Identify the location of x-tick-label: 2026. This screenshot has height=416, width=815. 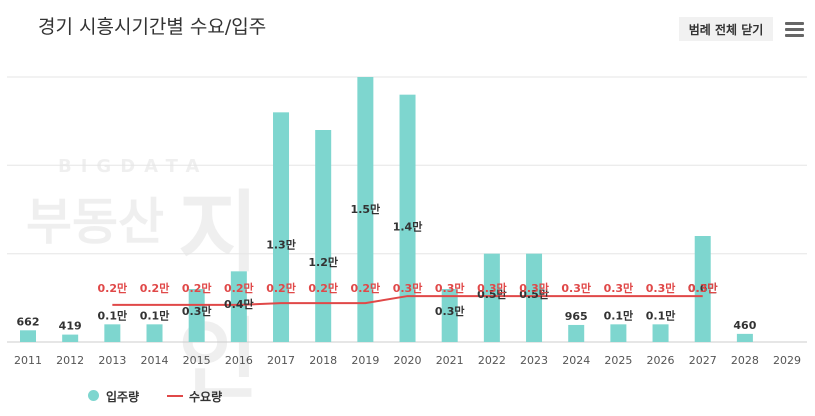
(661, 360).